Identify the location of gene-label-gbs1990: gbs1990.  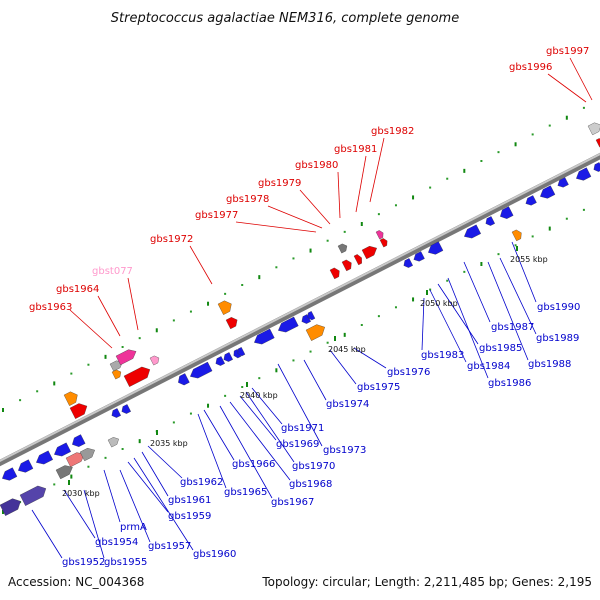
(558, 307).